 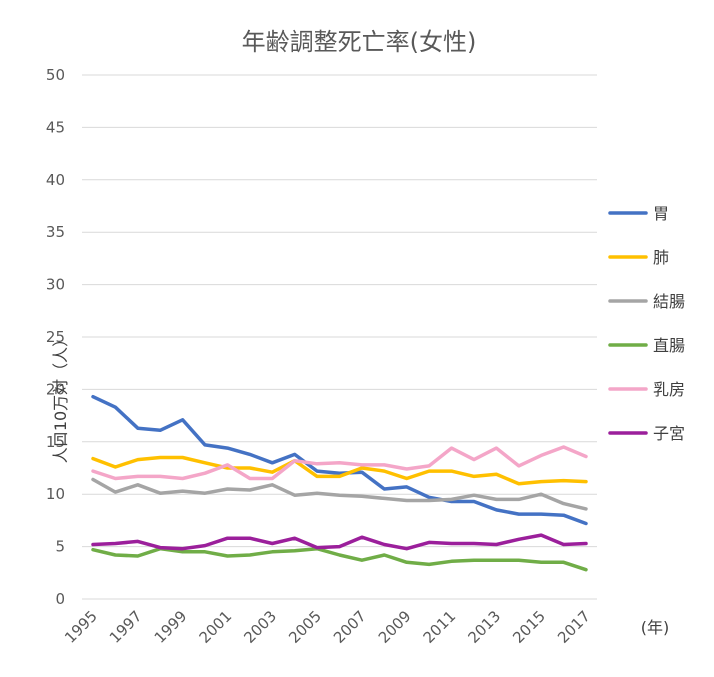 I want to click on x-tick-label: 2017, so click(x=574, y=627).